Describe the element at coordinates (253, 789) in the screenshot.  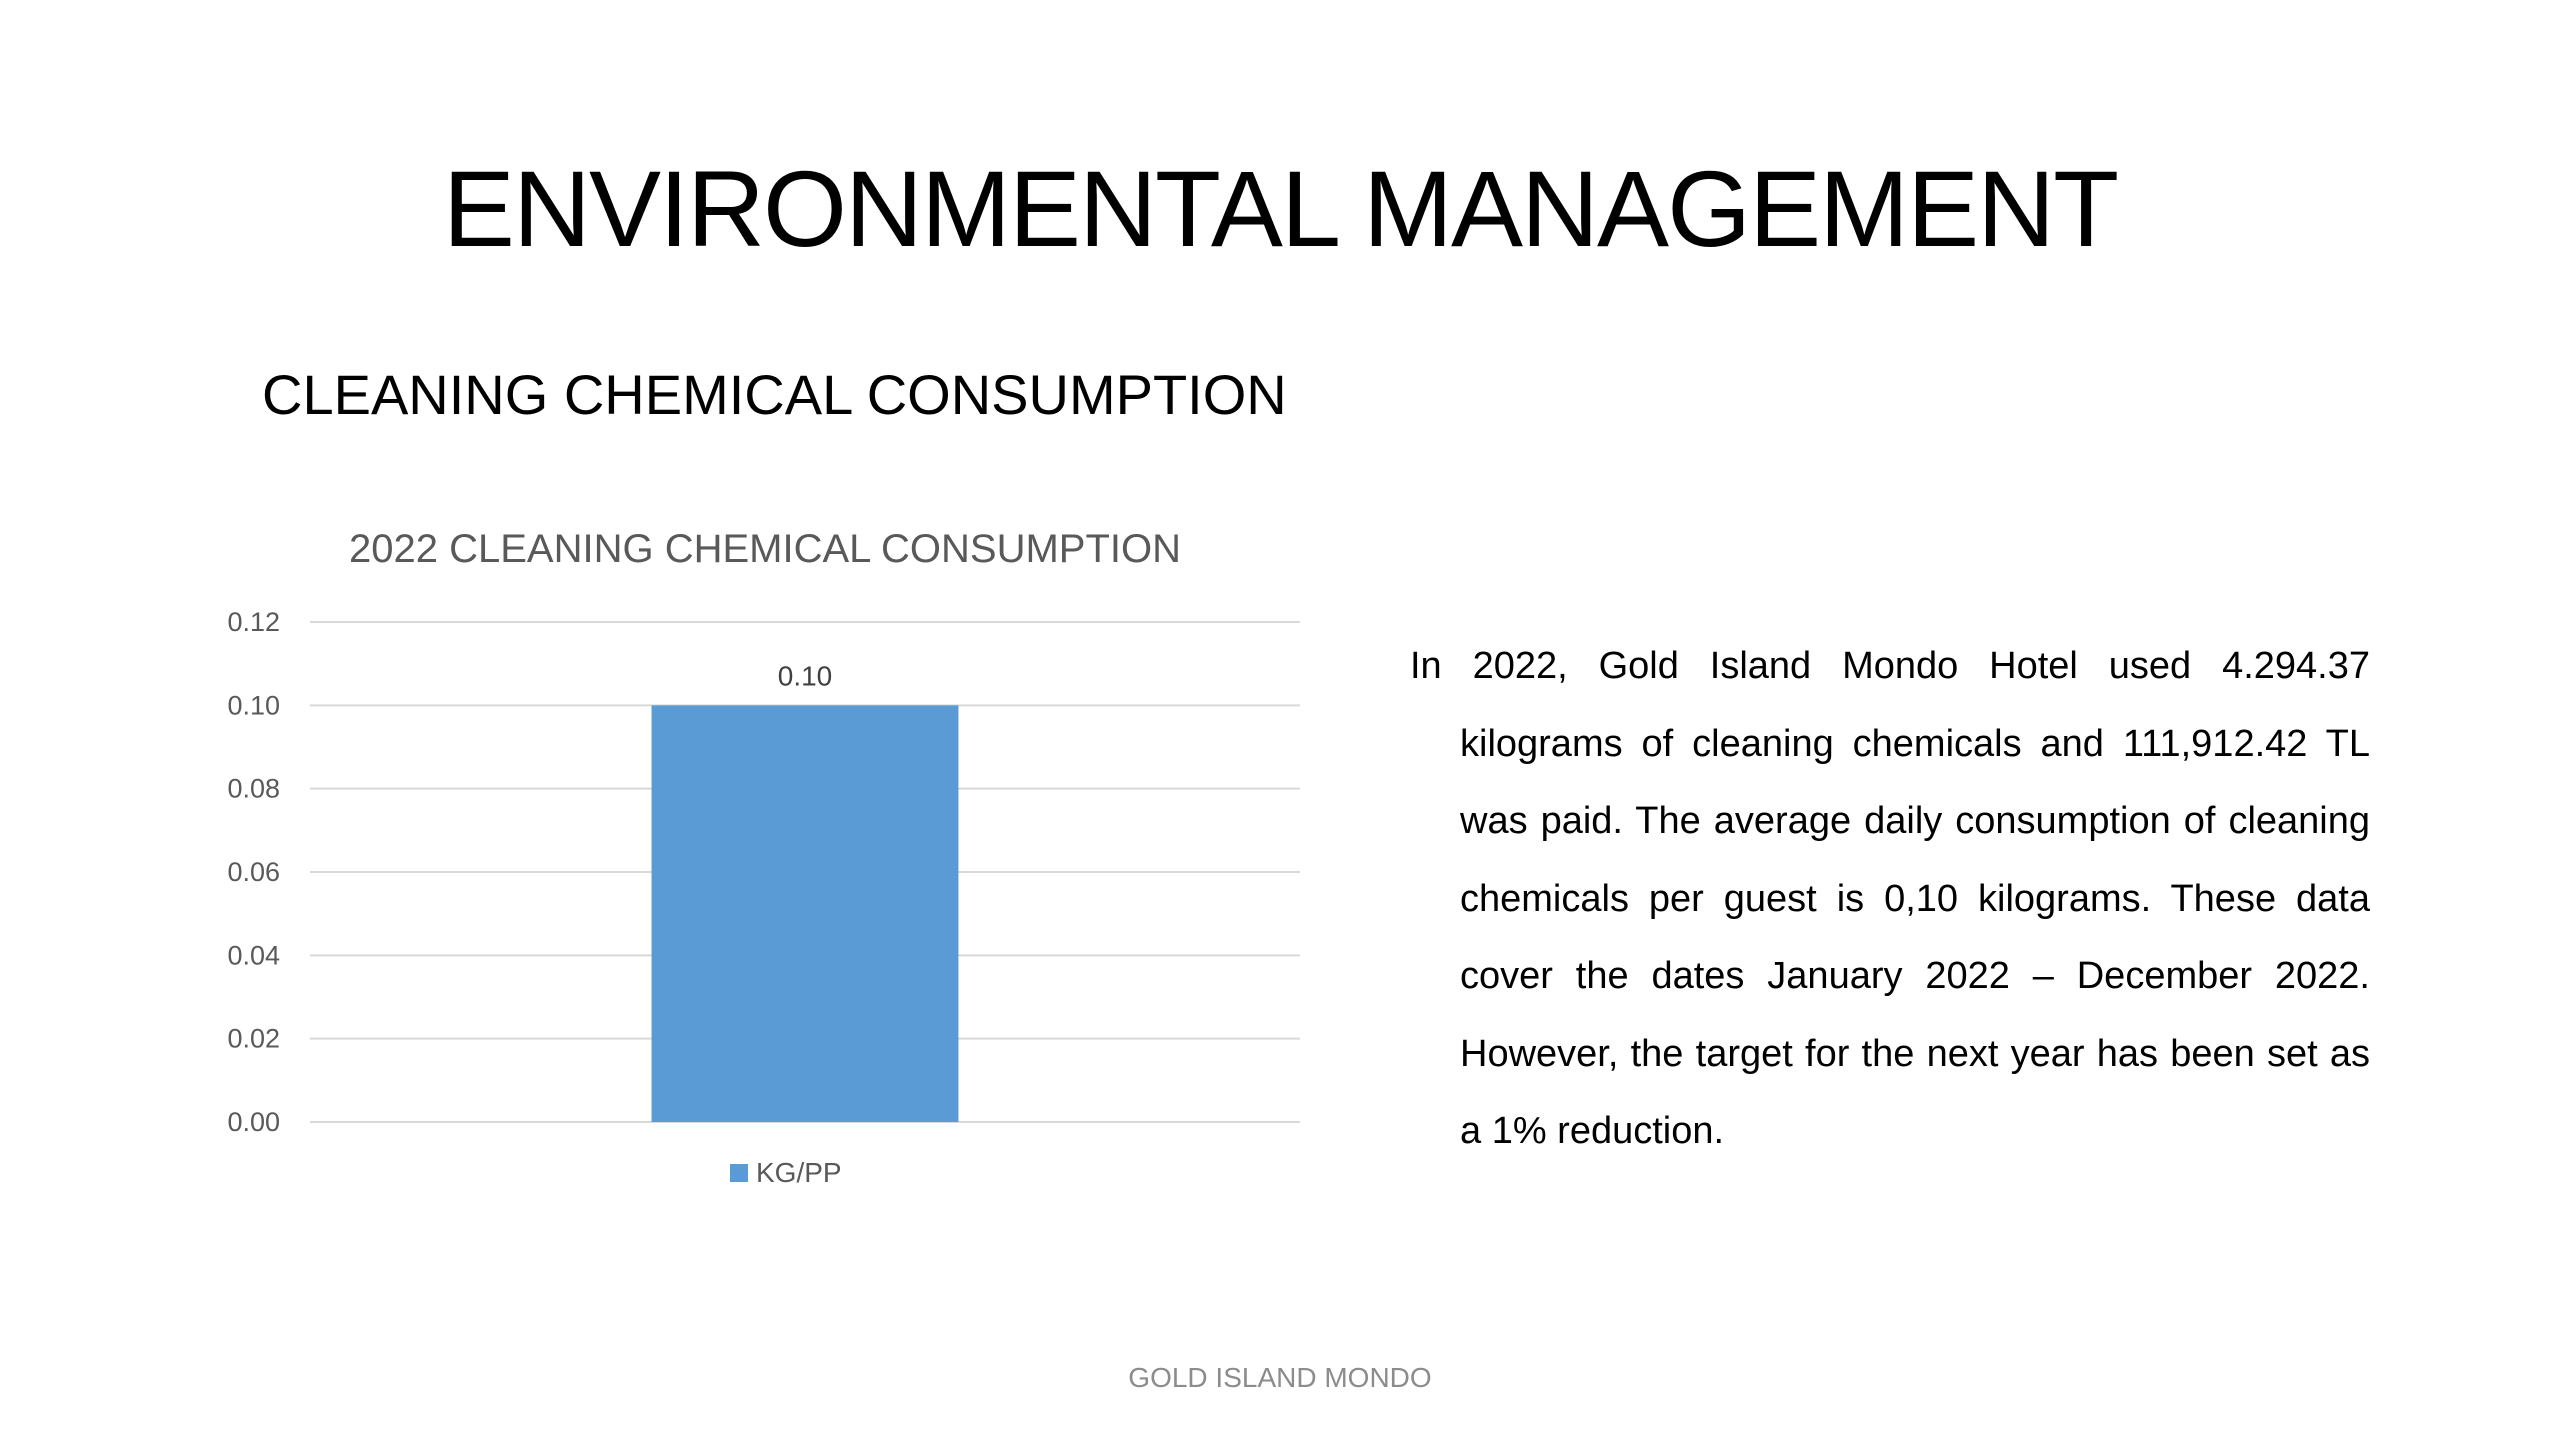
I see `y-tick-label: 0.08` at that location.